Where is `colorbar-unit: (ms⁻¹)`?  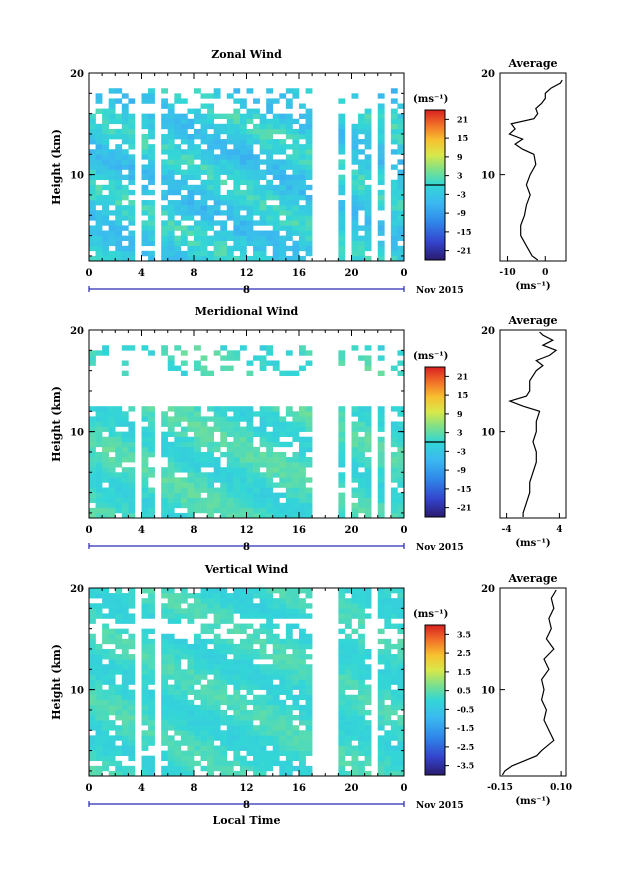
colorbar-unit: (ms⁻¹) is located at coordinates (430, 99).